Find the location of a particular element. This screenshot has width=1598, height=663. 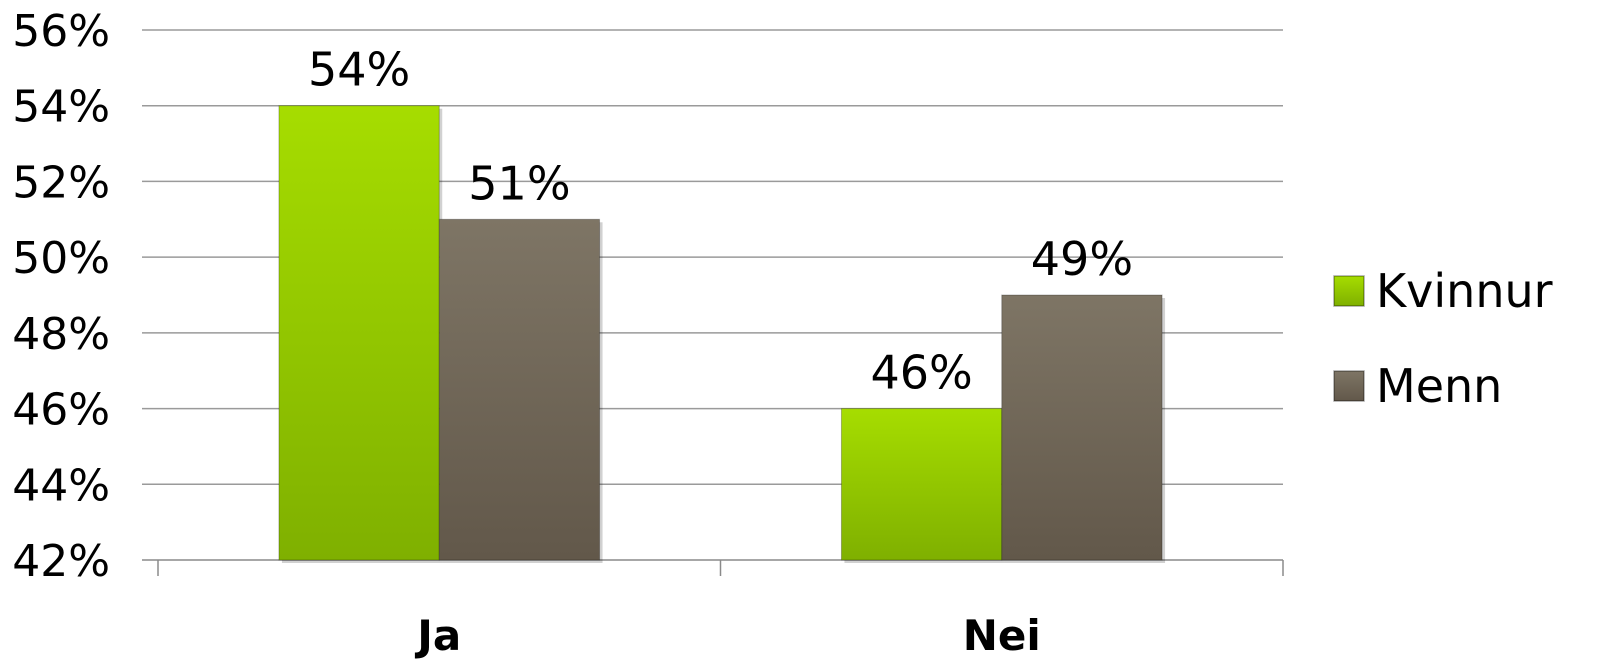

bar-menn-nei is located at coordinates (1082, 427).